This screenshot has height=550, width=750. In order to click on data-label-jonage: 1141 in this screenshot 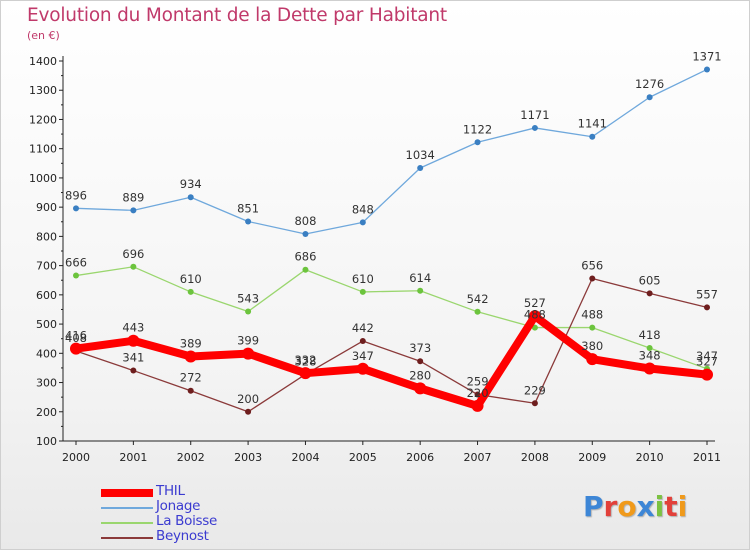, I will do `click(592, 124)`.